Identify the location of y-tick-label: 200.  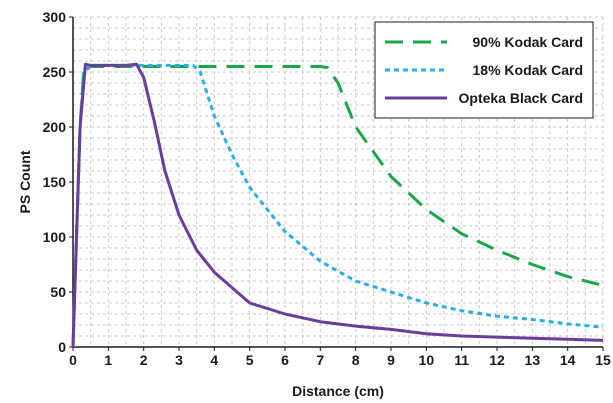
(55, 127).